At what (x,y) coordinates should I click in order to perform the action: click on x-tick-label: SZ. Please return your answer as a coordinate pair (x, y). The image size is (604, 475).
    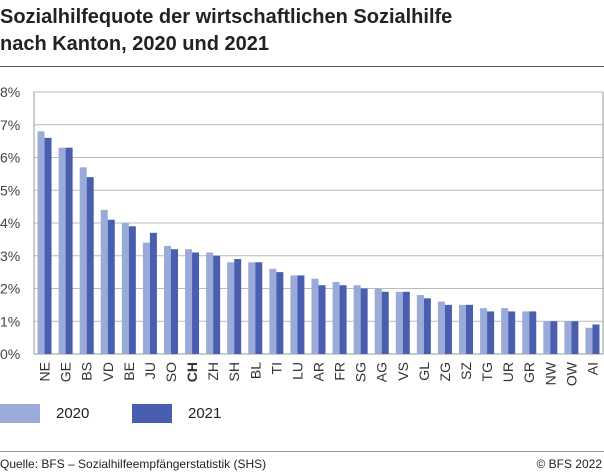
    Looking at the image, I should click on (466, 371).